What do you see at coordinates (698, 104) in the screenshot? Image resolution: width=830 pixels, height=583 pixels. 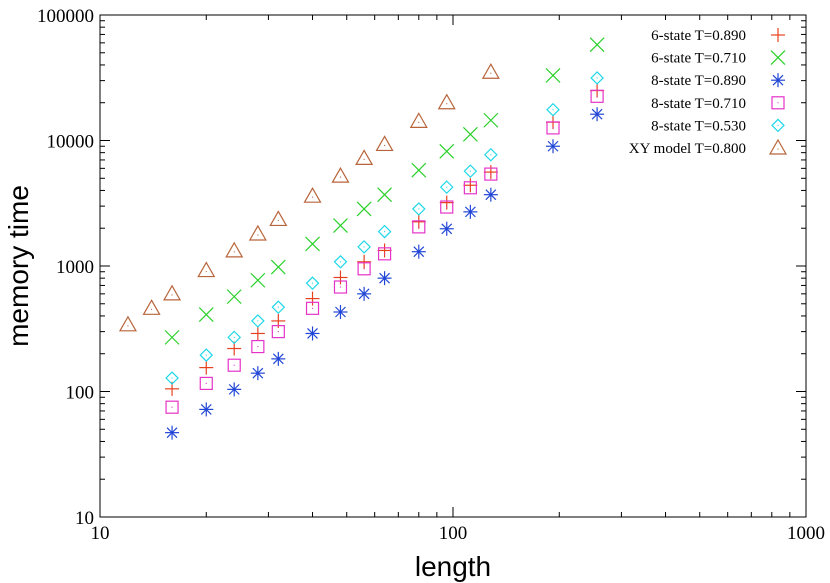 I see `legend-label: 8-state T=0.710` at bounding box center [698, 104].